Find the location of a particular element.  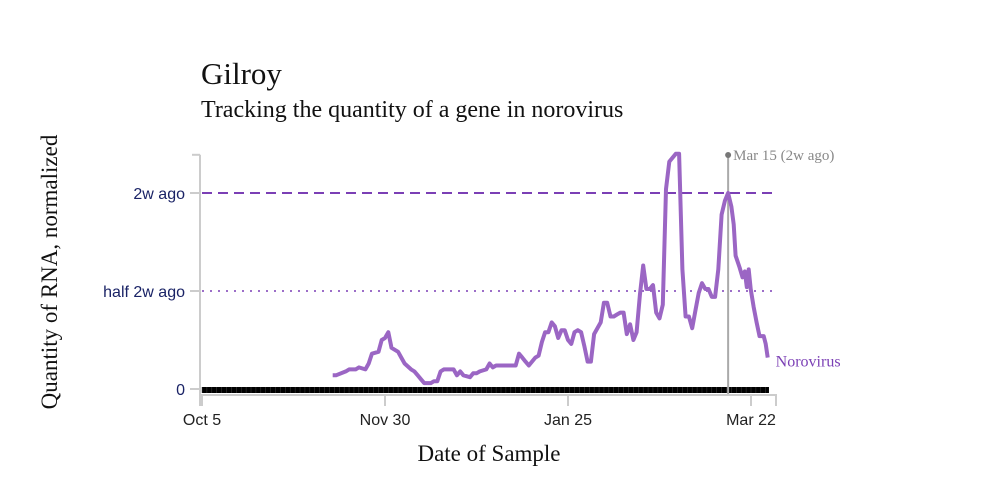

marker-dot is located at coordinates (728, 155).